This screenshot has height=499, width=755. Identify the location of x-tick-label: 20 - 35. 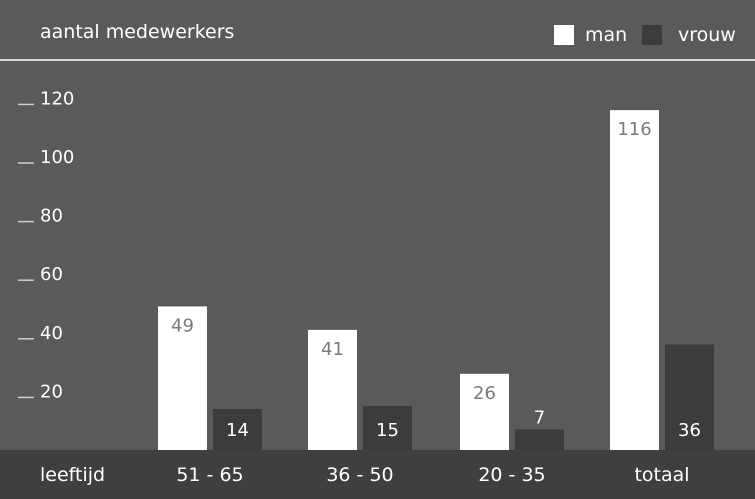
(511, 475).